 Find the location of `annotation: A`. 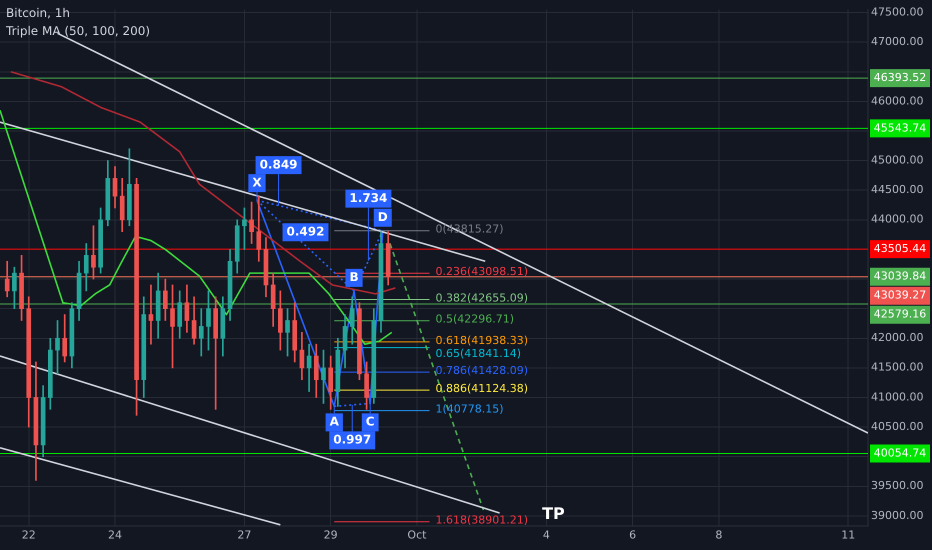

annotation: A is located at coordinates (335, 421).